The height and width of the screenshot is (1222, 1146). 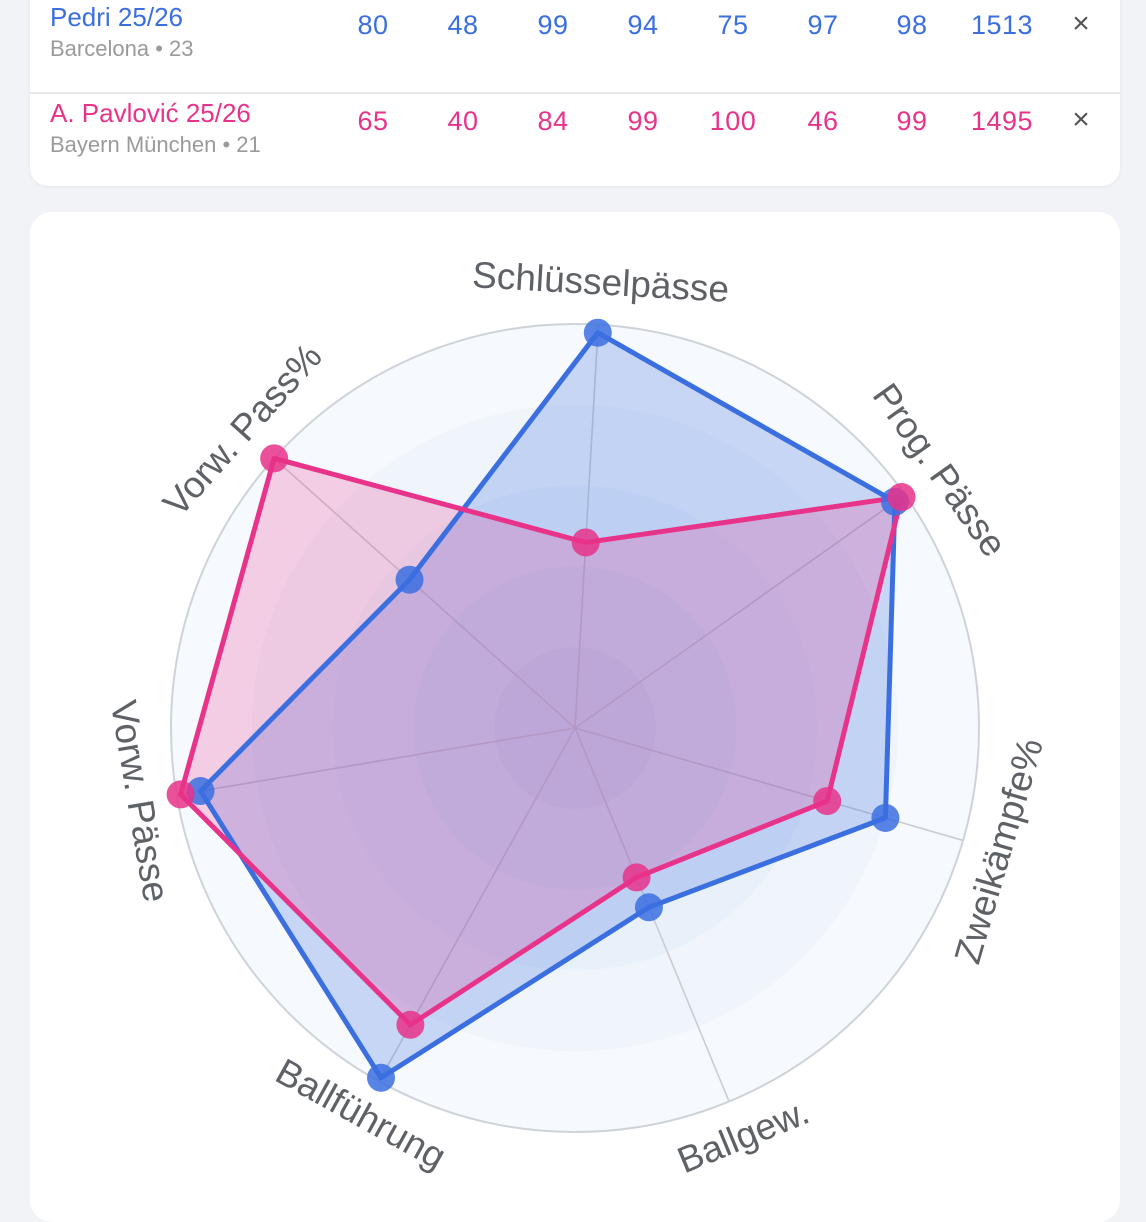 I want to click on axis-label: Schlüsselpässe, so click(x=600, y=282).